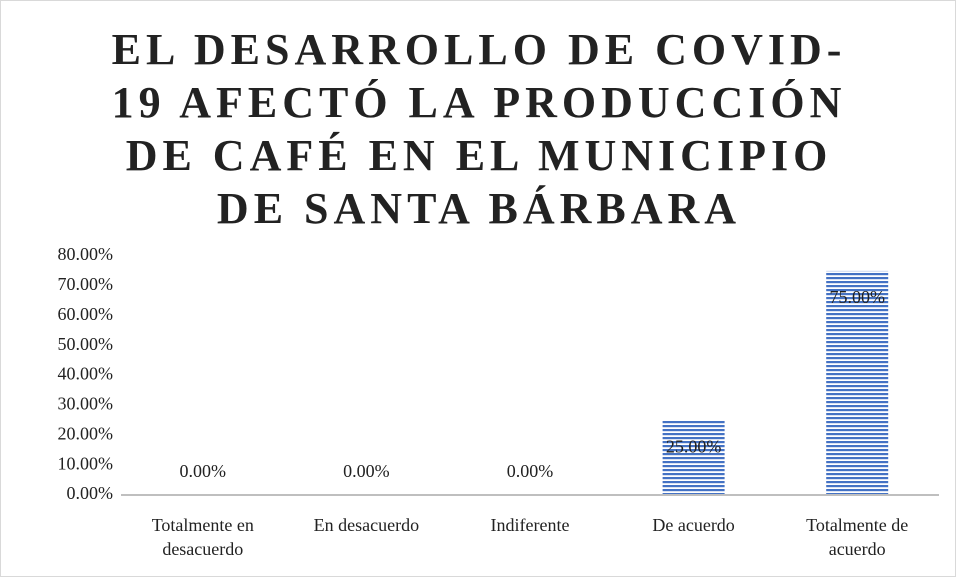 The height and width of the screenshot is (577, 956). I want to click on y-tick-label: 60.00%, so click(86, 314).